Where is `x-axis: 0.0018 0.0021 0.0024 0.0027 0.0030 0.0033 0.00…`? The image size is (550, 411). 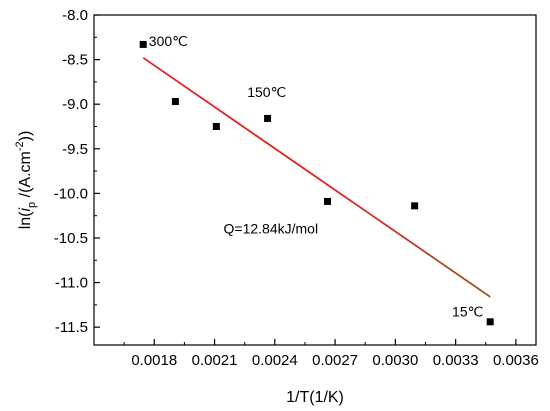 x-axis: 0.0018 0.0021 0.0024 0.0027 0.0030 0.0033 0.00… is located at coordinates (331, 354).